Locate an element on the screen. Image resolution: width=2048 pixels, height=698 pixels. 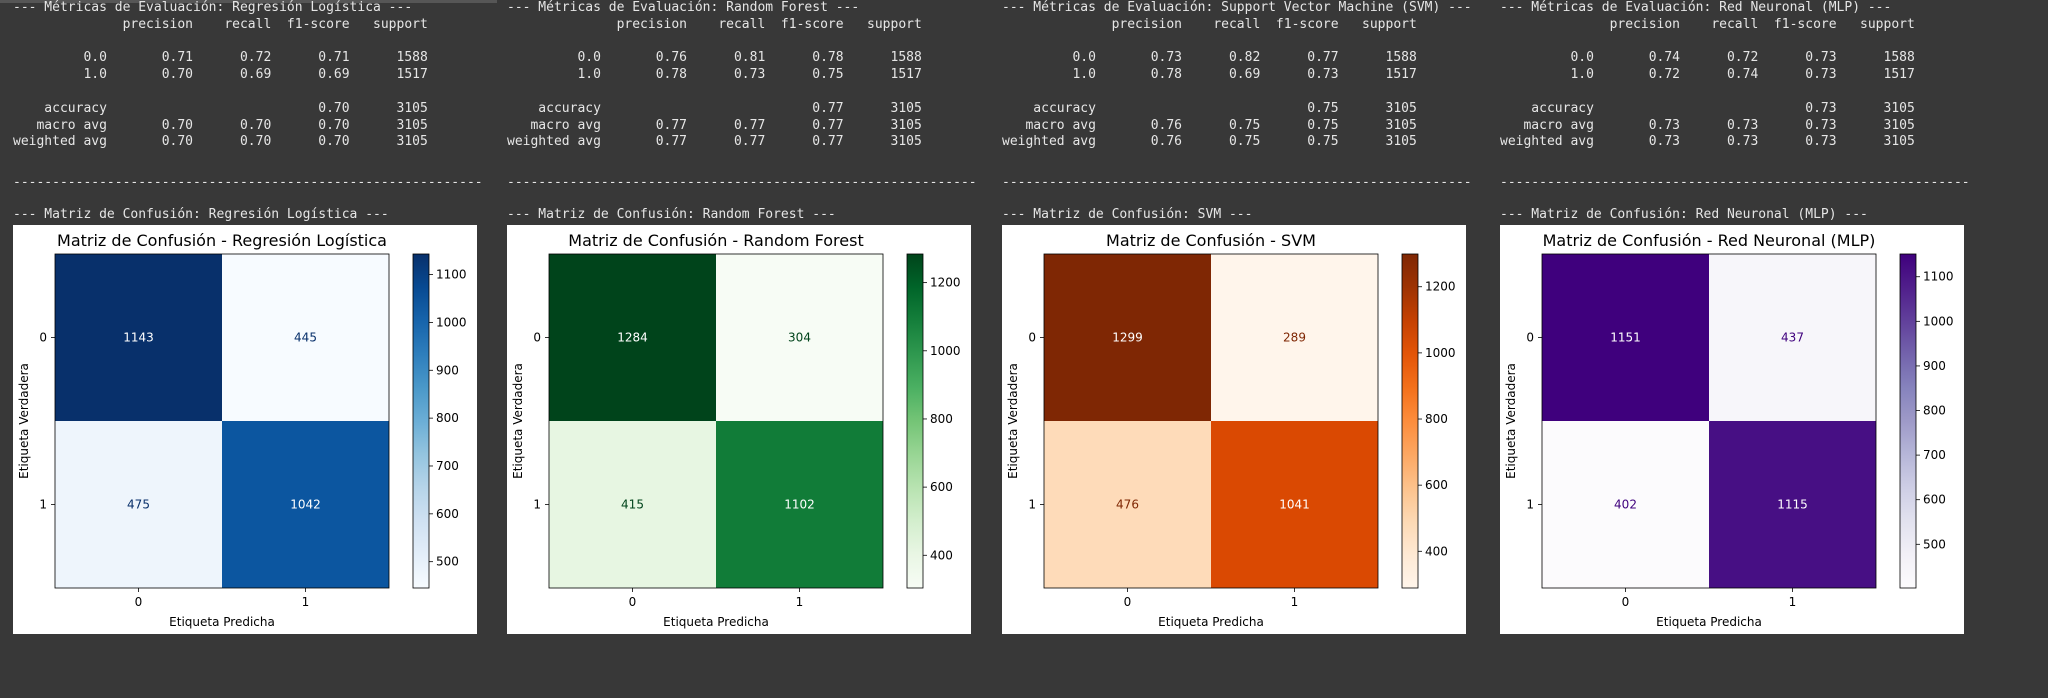
output-cell-top-bar is located at coordinates (248, 1).